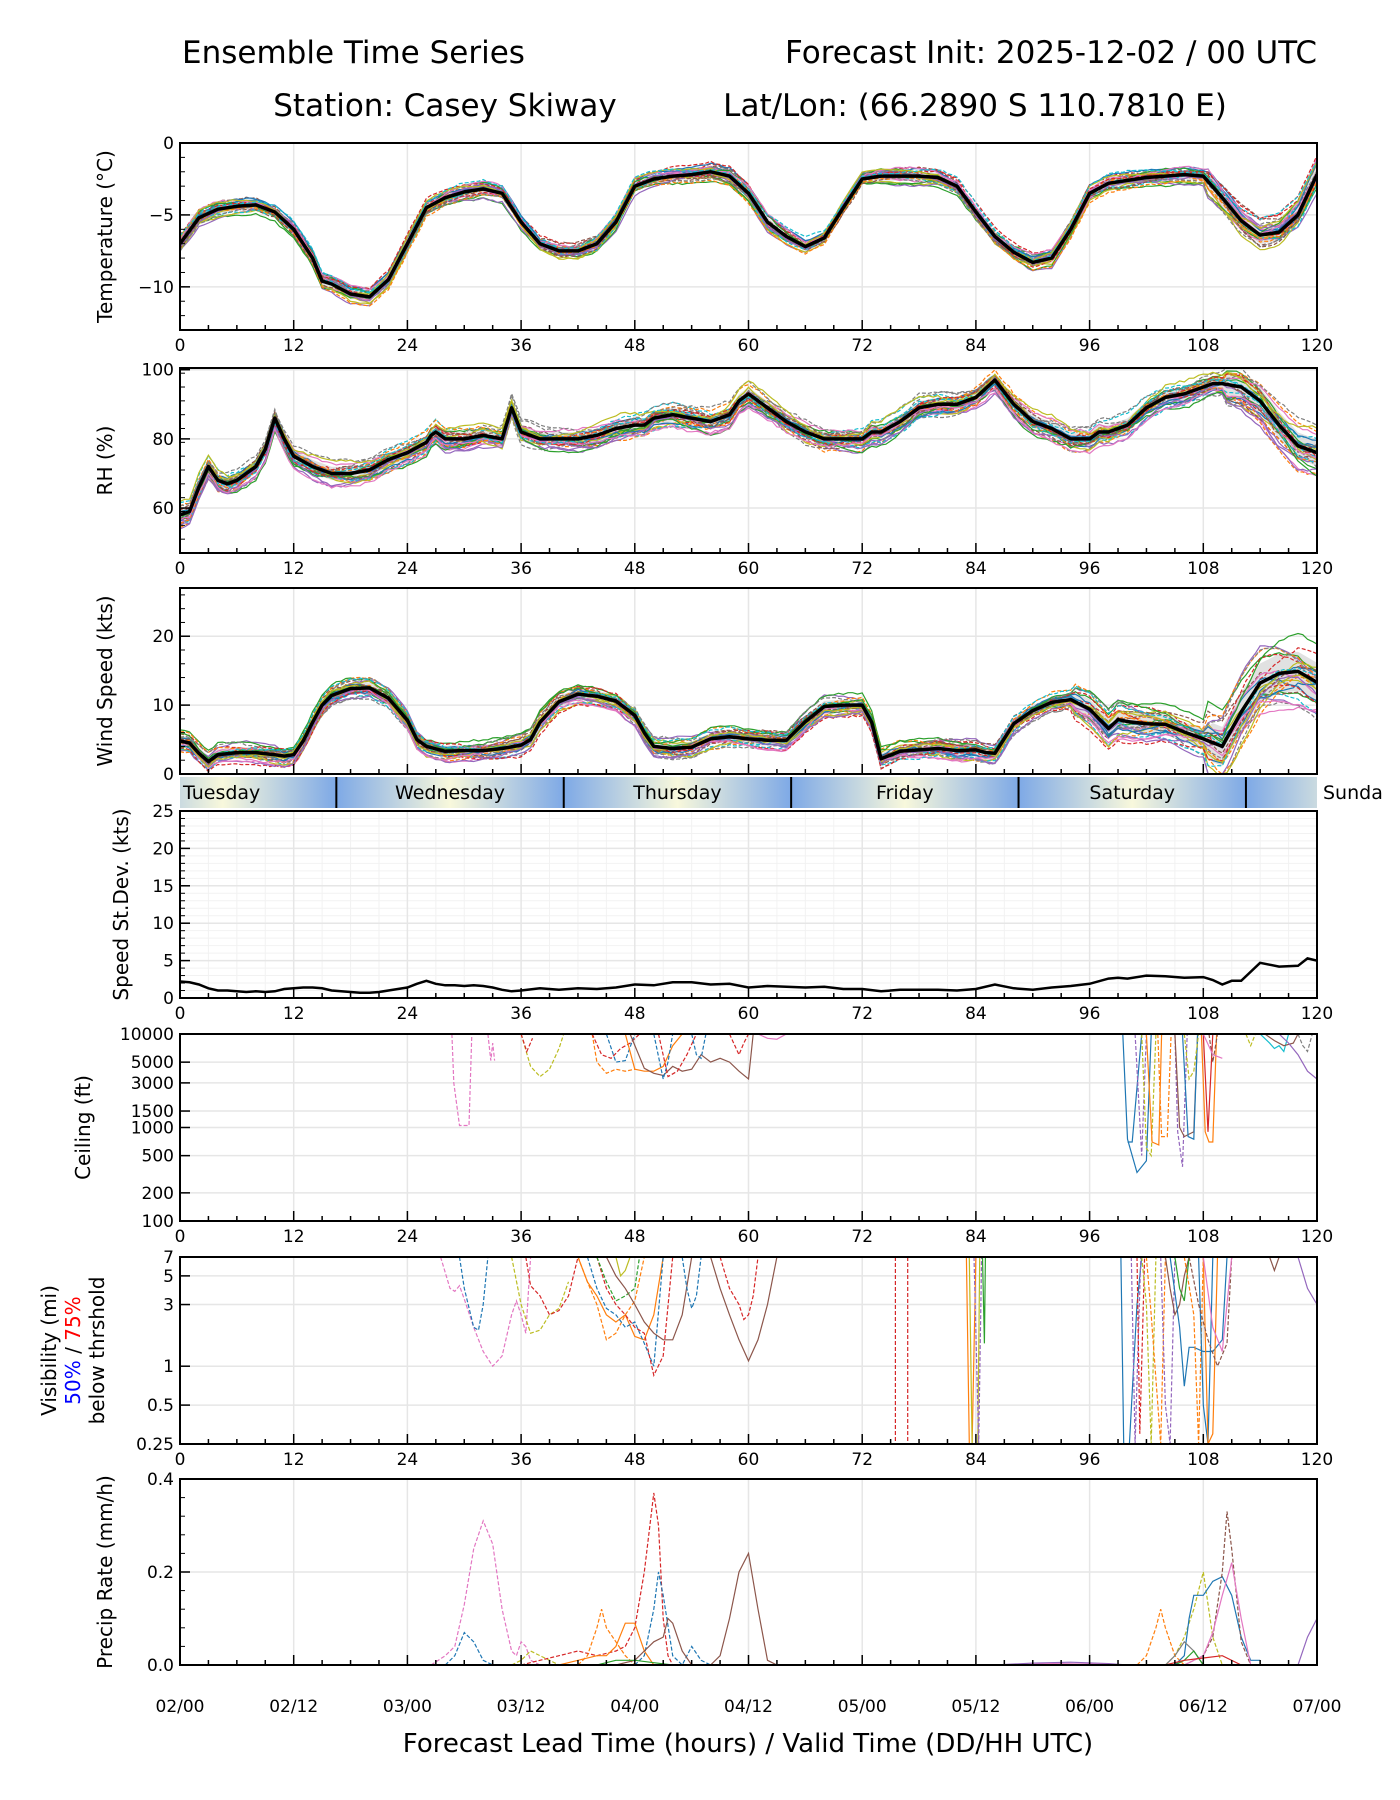 The image size is (1400, 1800). I want to click on y-tick-label: 3, so click(168, 1306).